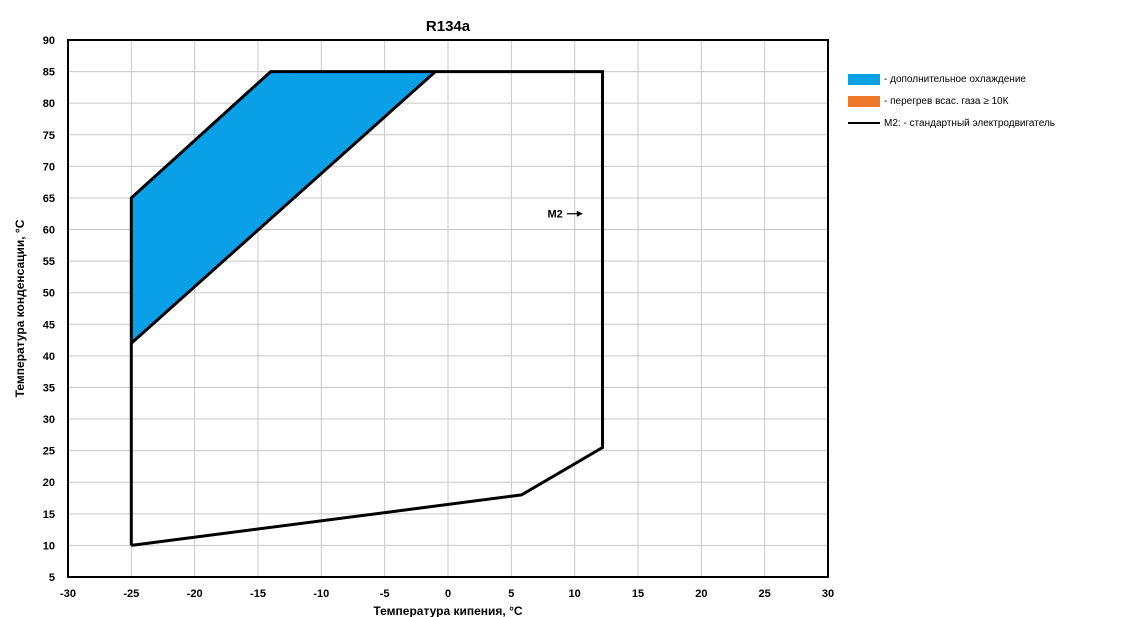  What do you see at coordinates (575, 594) in the screenshot?
I see `x-tick-label: 10` at bounding box center [575, 594].